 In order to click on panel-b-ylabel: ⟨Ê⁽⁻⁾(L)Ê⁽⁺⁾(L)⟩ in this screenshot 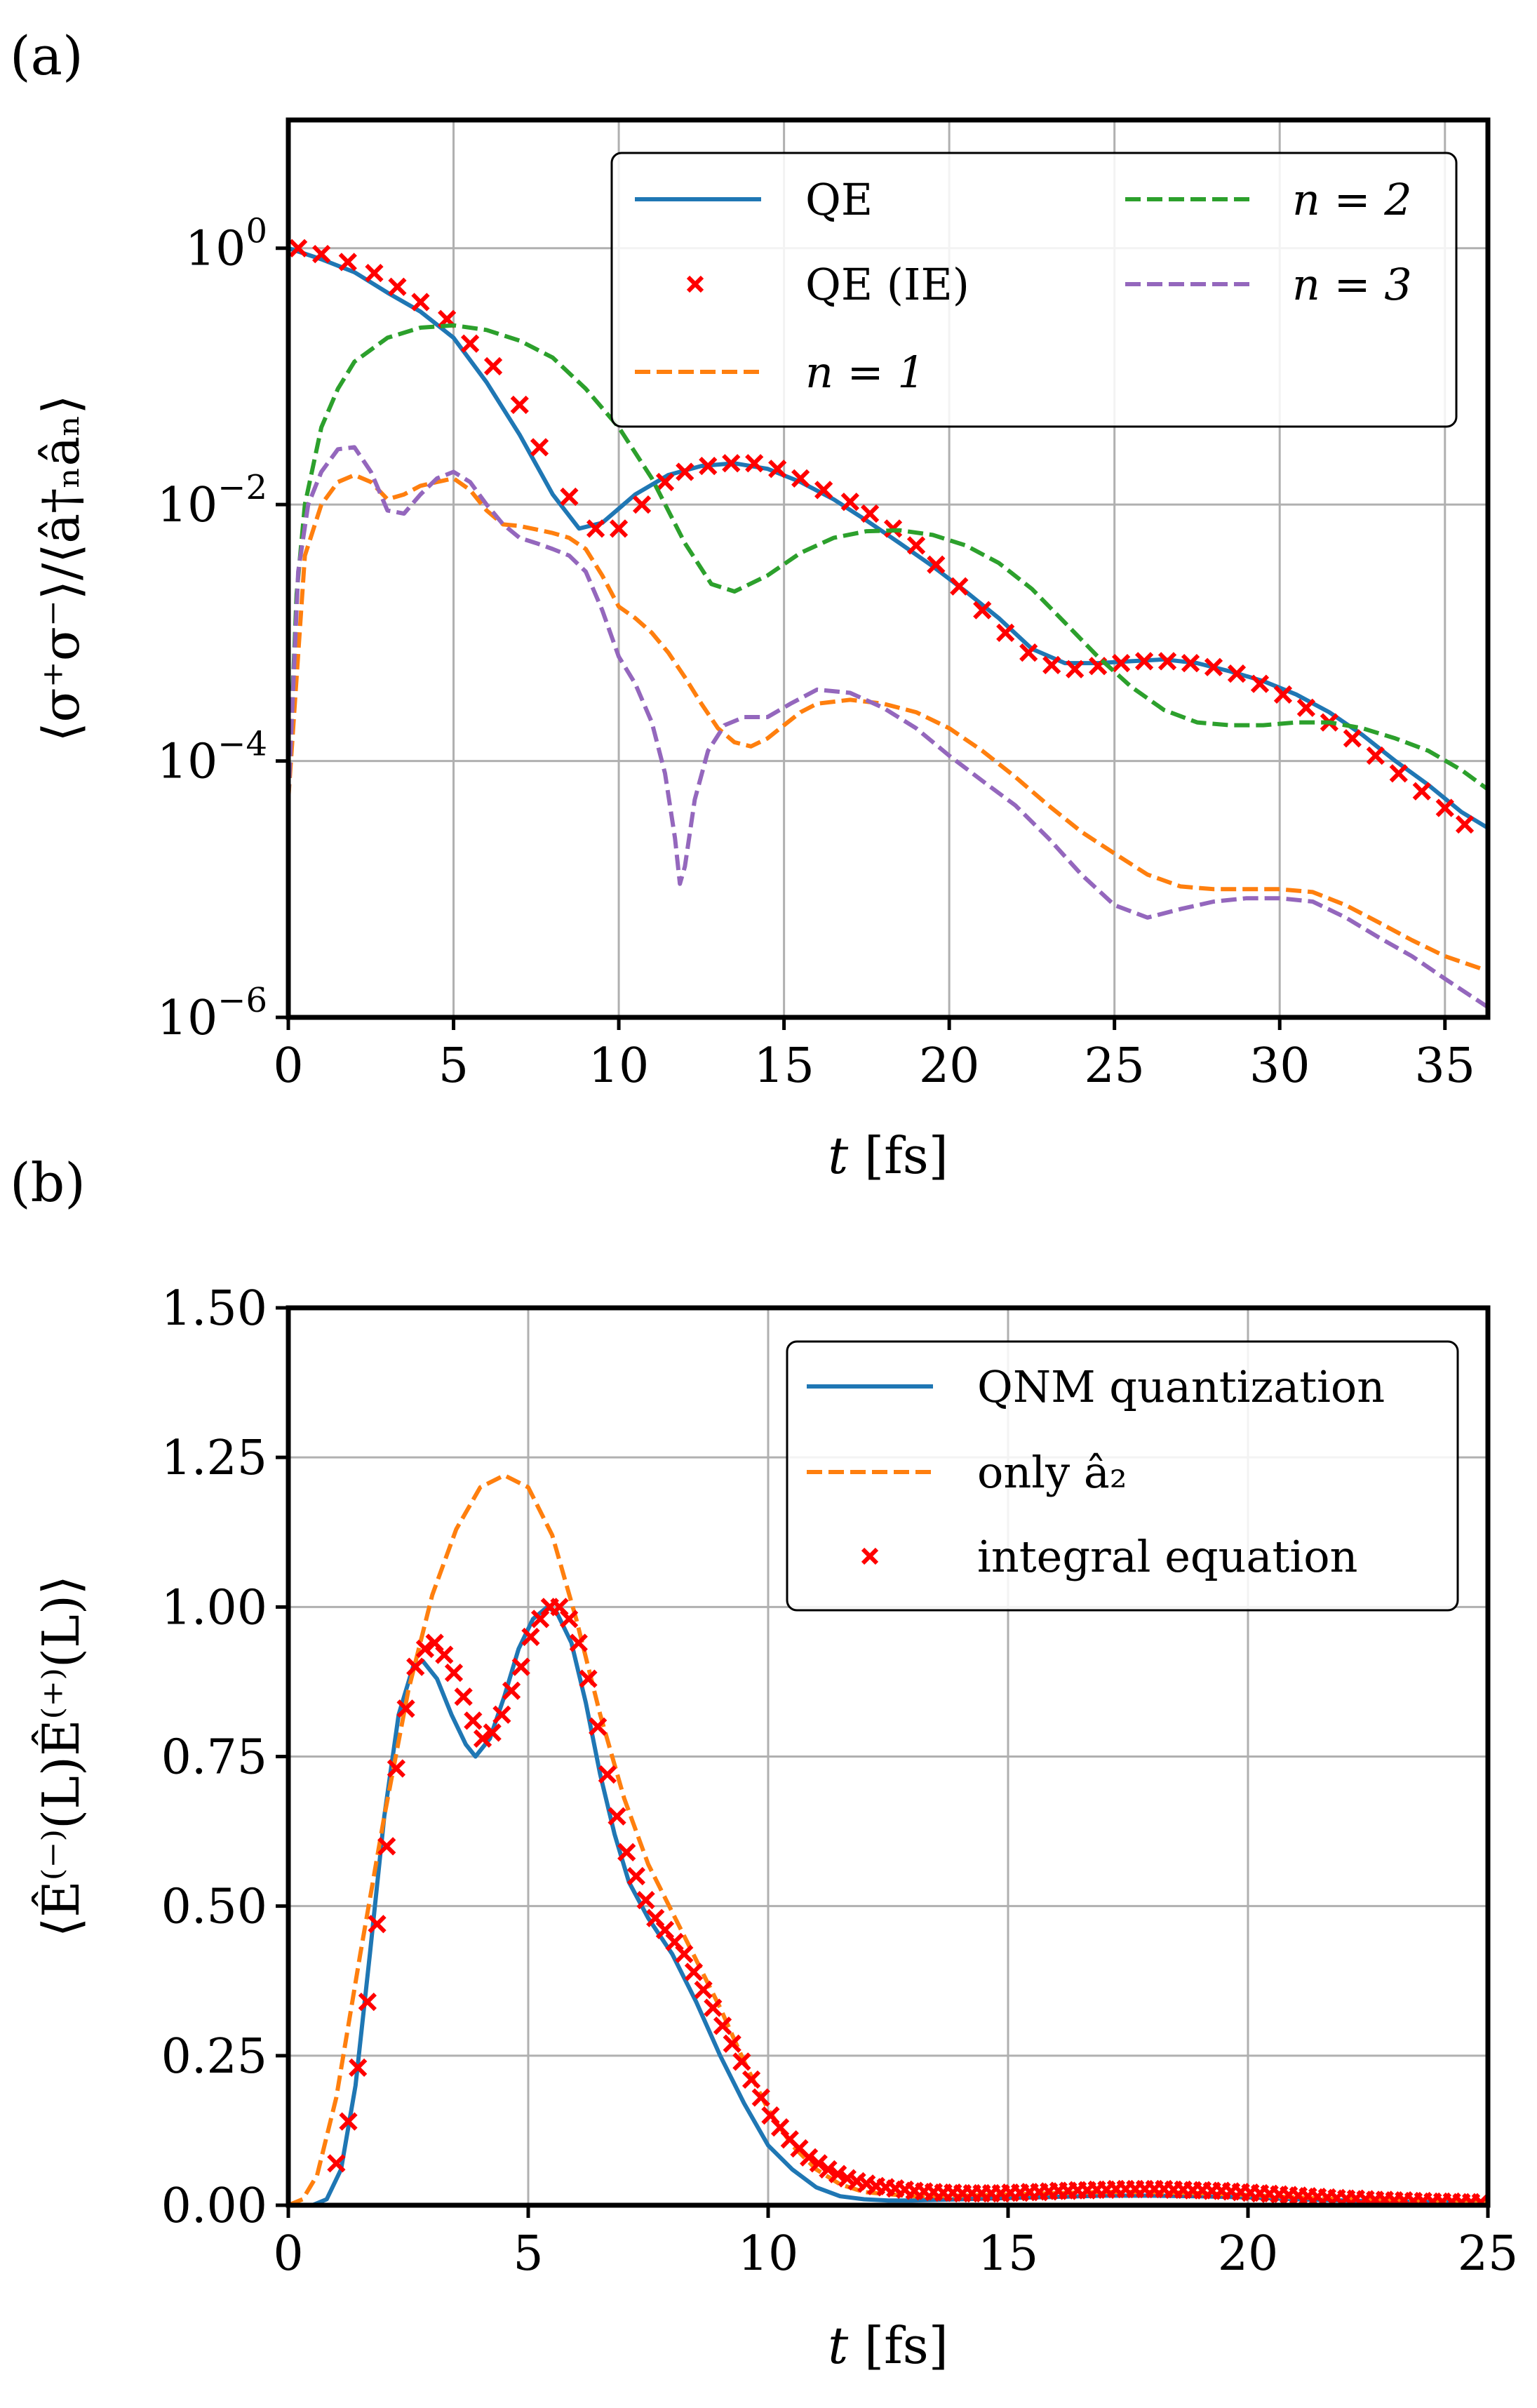, I will do `click(60, 1756)`.